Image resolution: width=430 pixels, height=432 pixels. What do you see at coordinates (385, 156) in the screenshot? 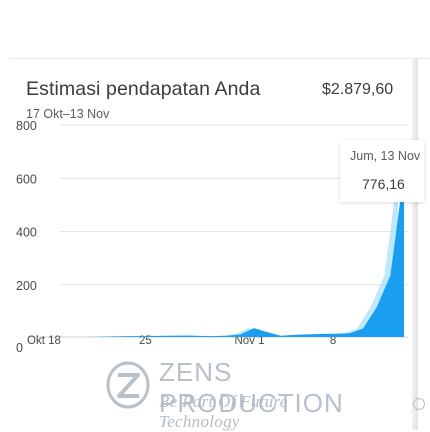
I see `tooltip-date: Jum, 13 Nov` at bounding box center [385, 156].